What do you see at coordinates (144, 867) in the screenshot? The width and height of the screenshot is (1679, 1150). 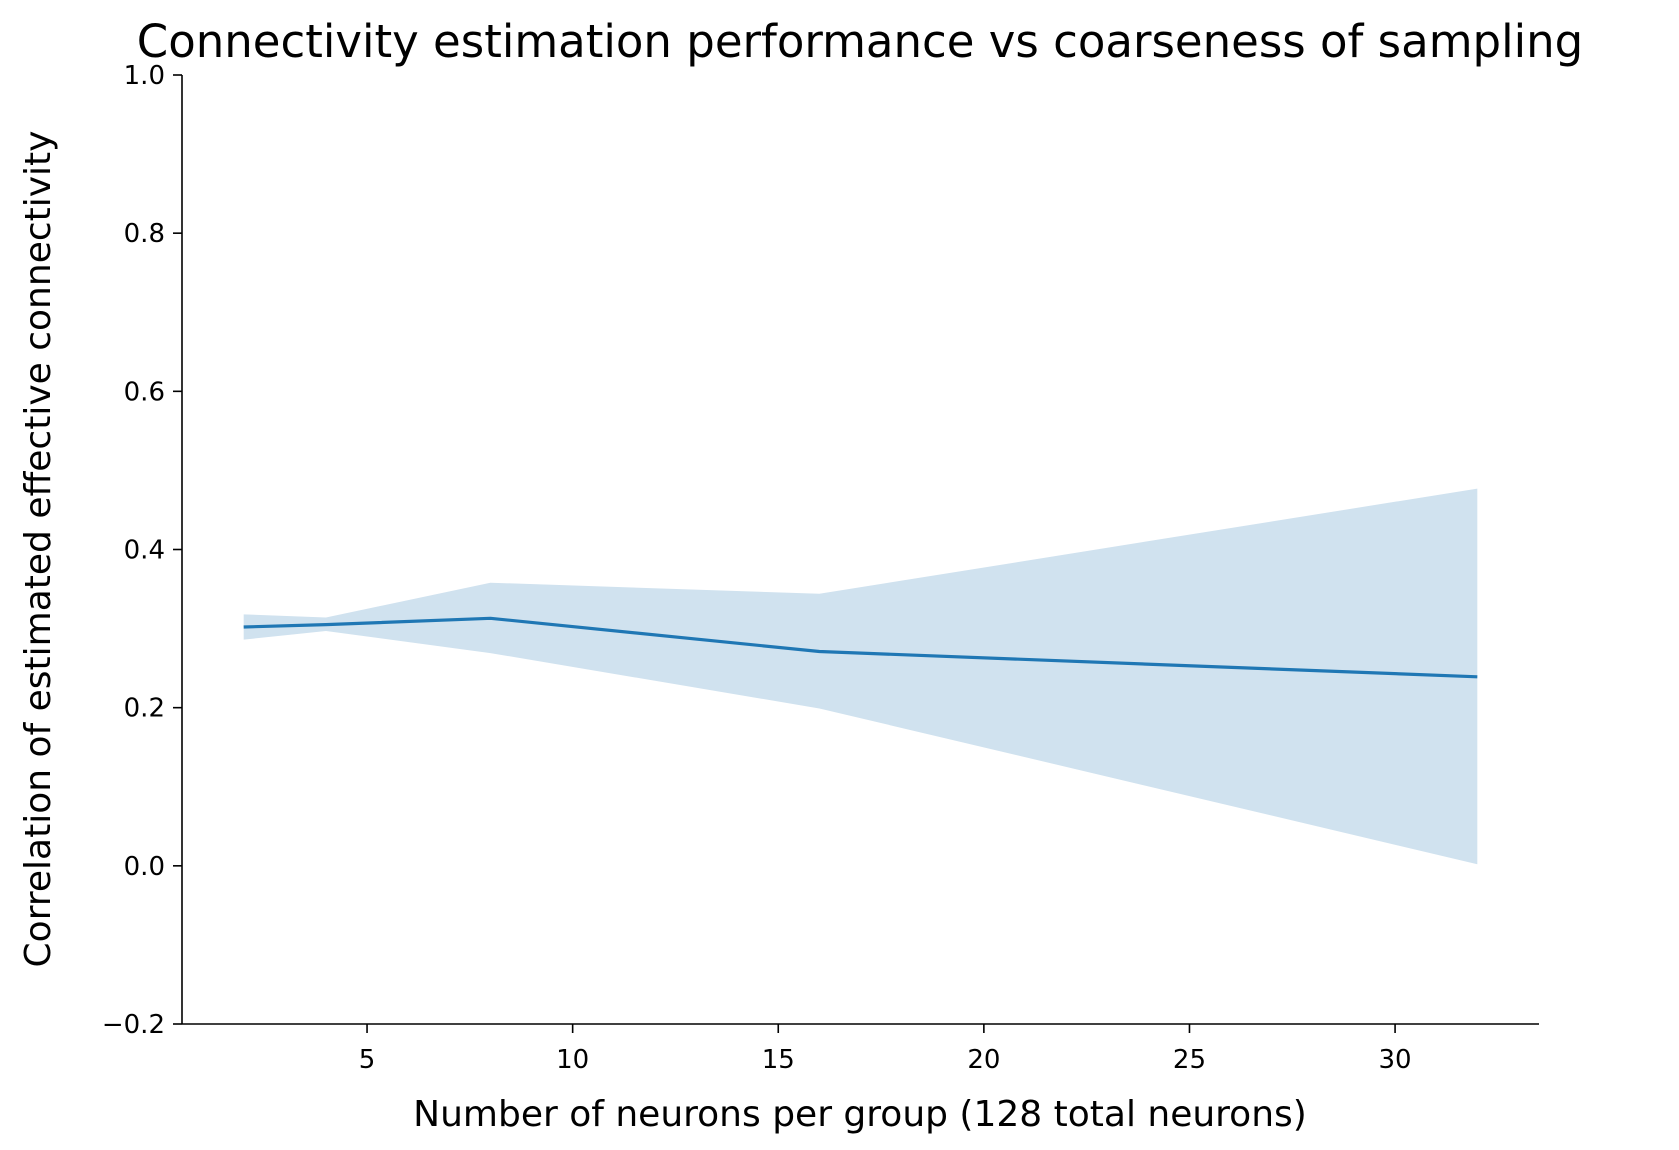 I see `y-tick-label: 0.0` at bounding box center [144, 867].